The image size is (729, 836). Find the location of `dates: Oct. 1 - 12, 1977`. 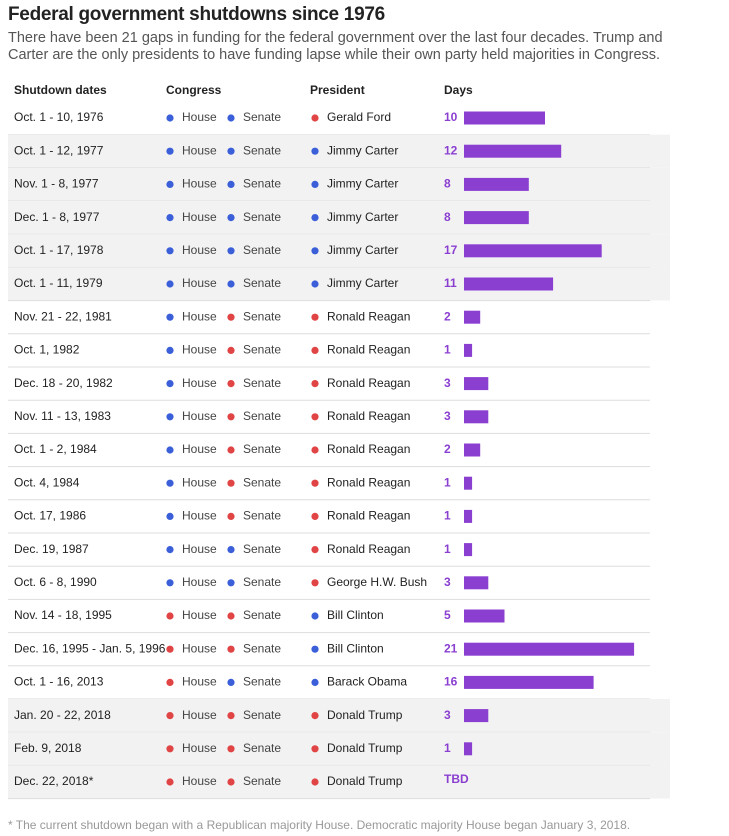

dates: Oct. 1 - 12, 1977 is located at coordinates (59, 150).